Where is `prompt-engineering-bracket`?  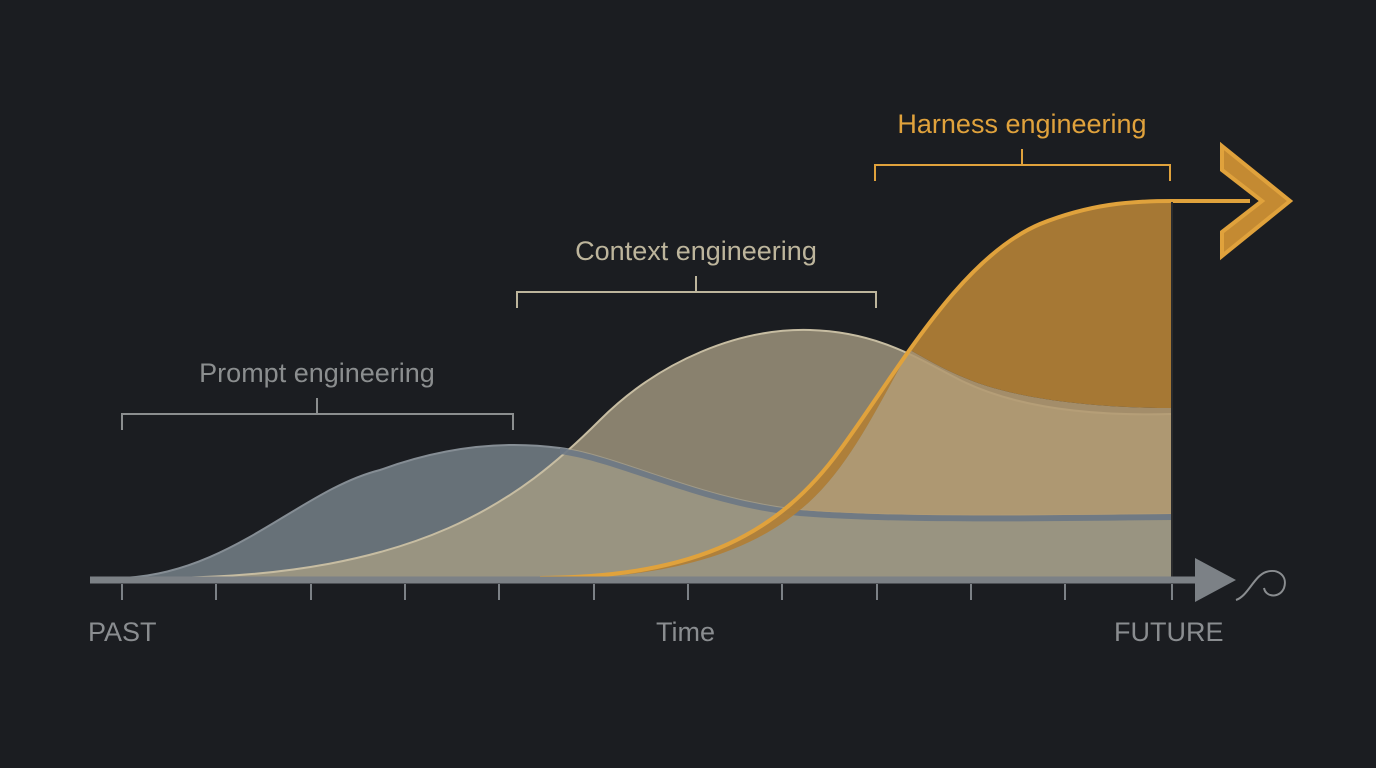
prompt-engineering-bracket is located at coordinates (317, 414).